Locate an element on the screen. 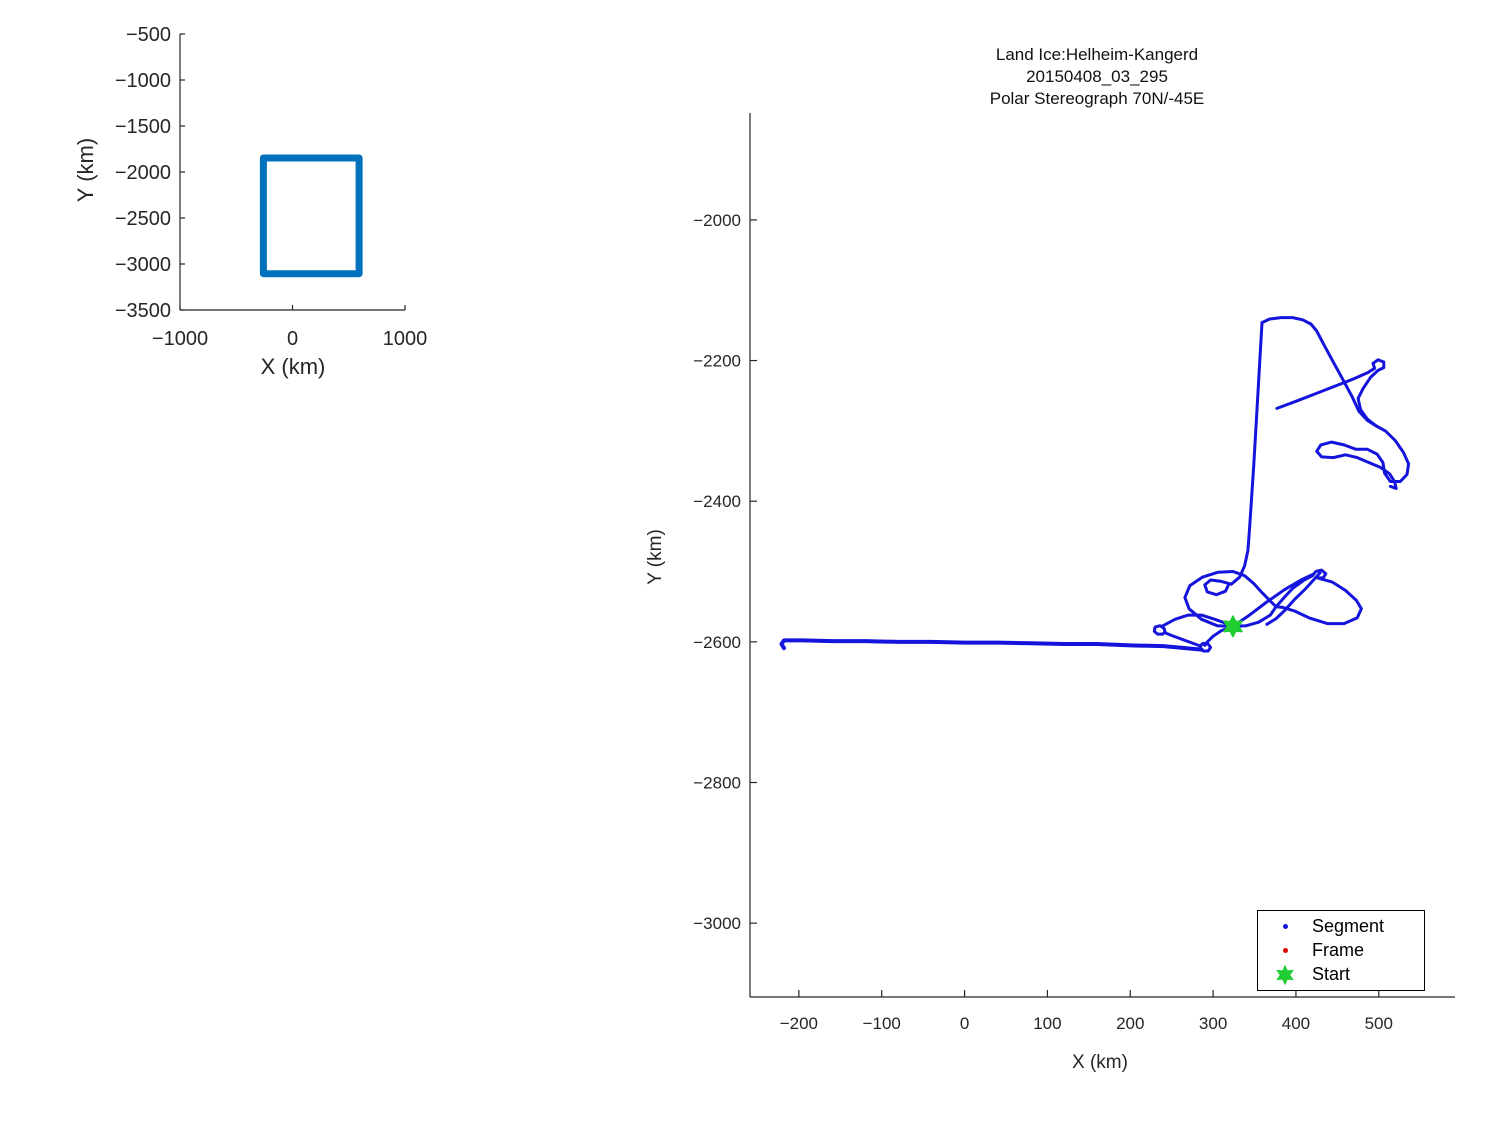  svg-text: −200 is located at coordinates (799, 1023).